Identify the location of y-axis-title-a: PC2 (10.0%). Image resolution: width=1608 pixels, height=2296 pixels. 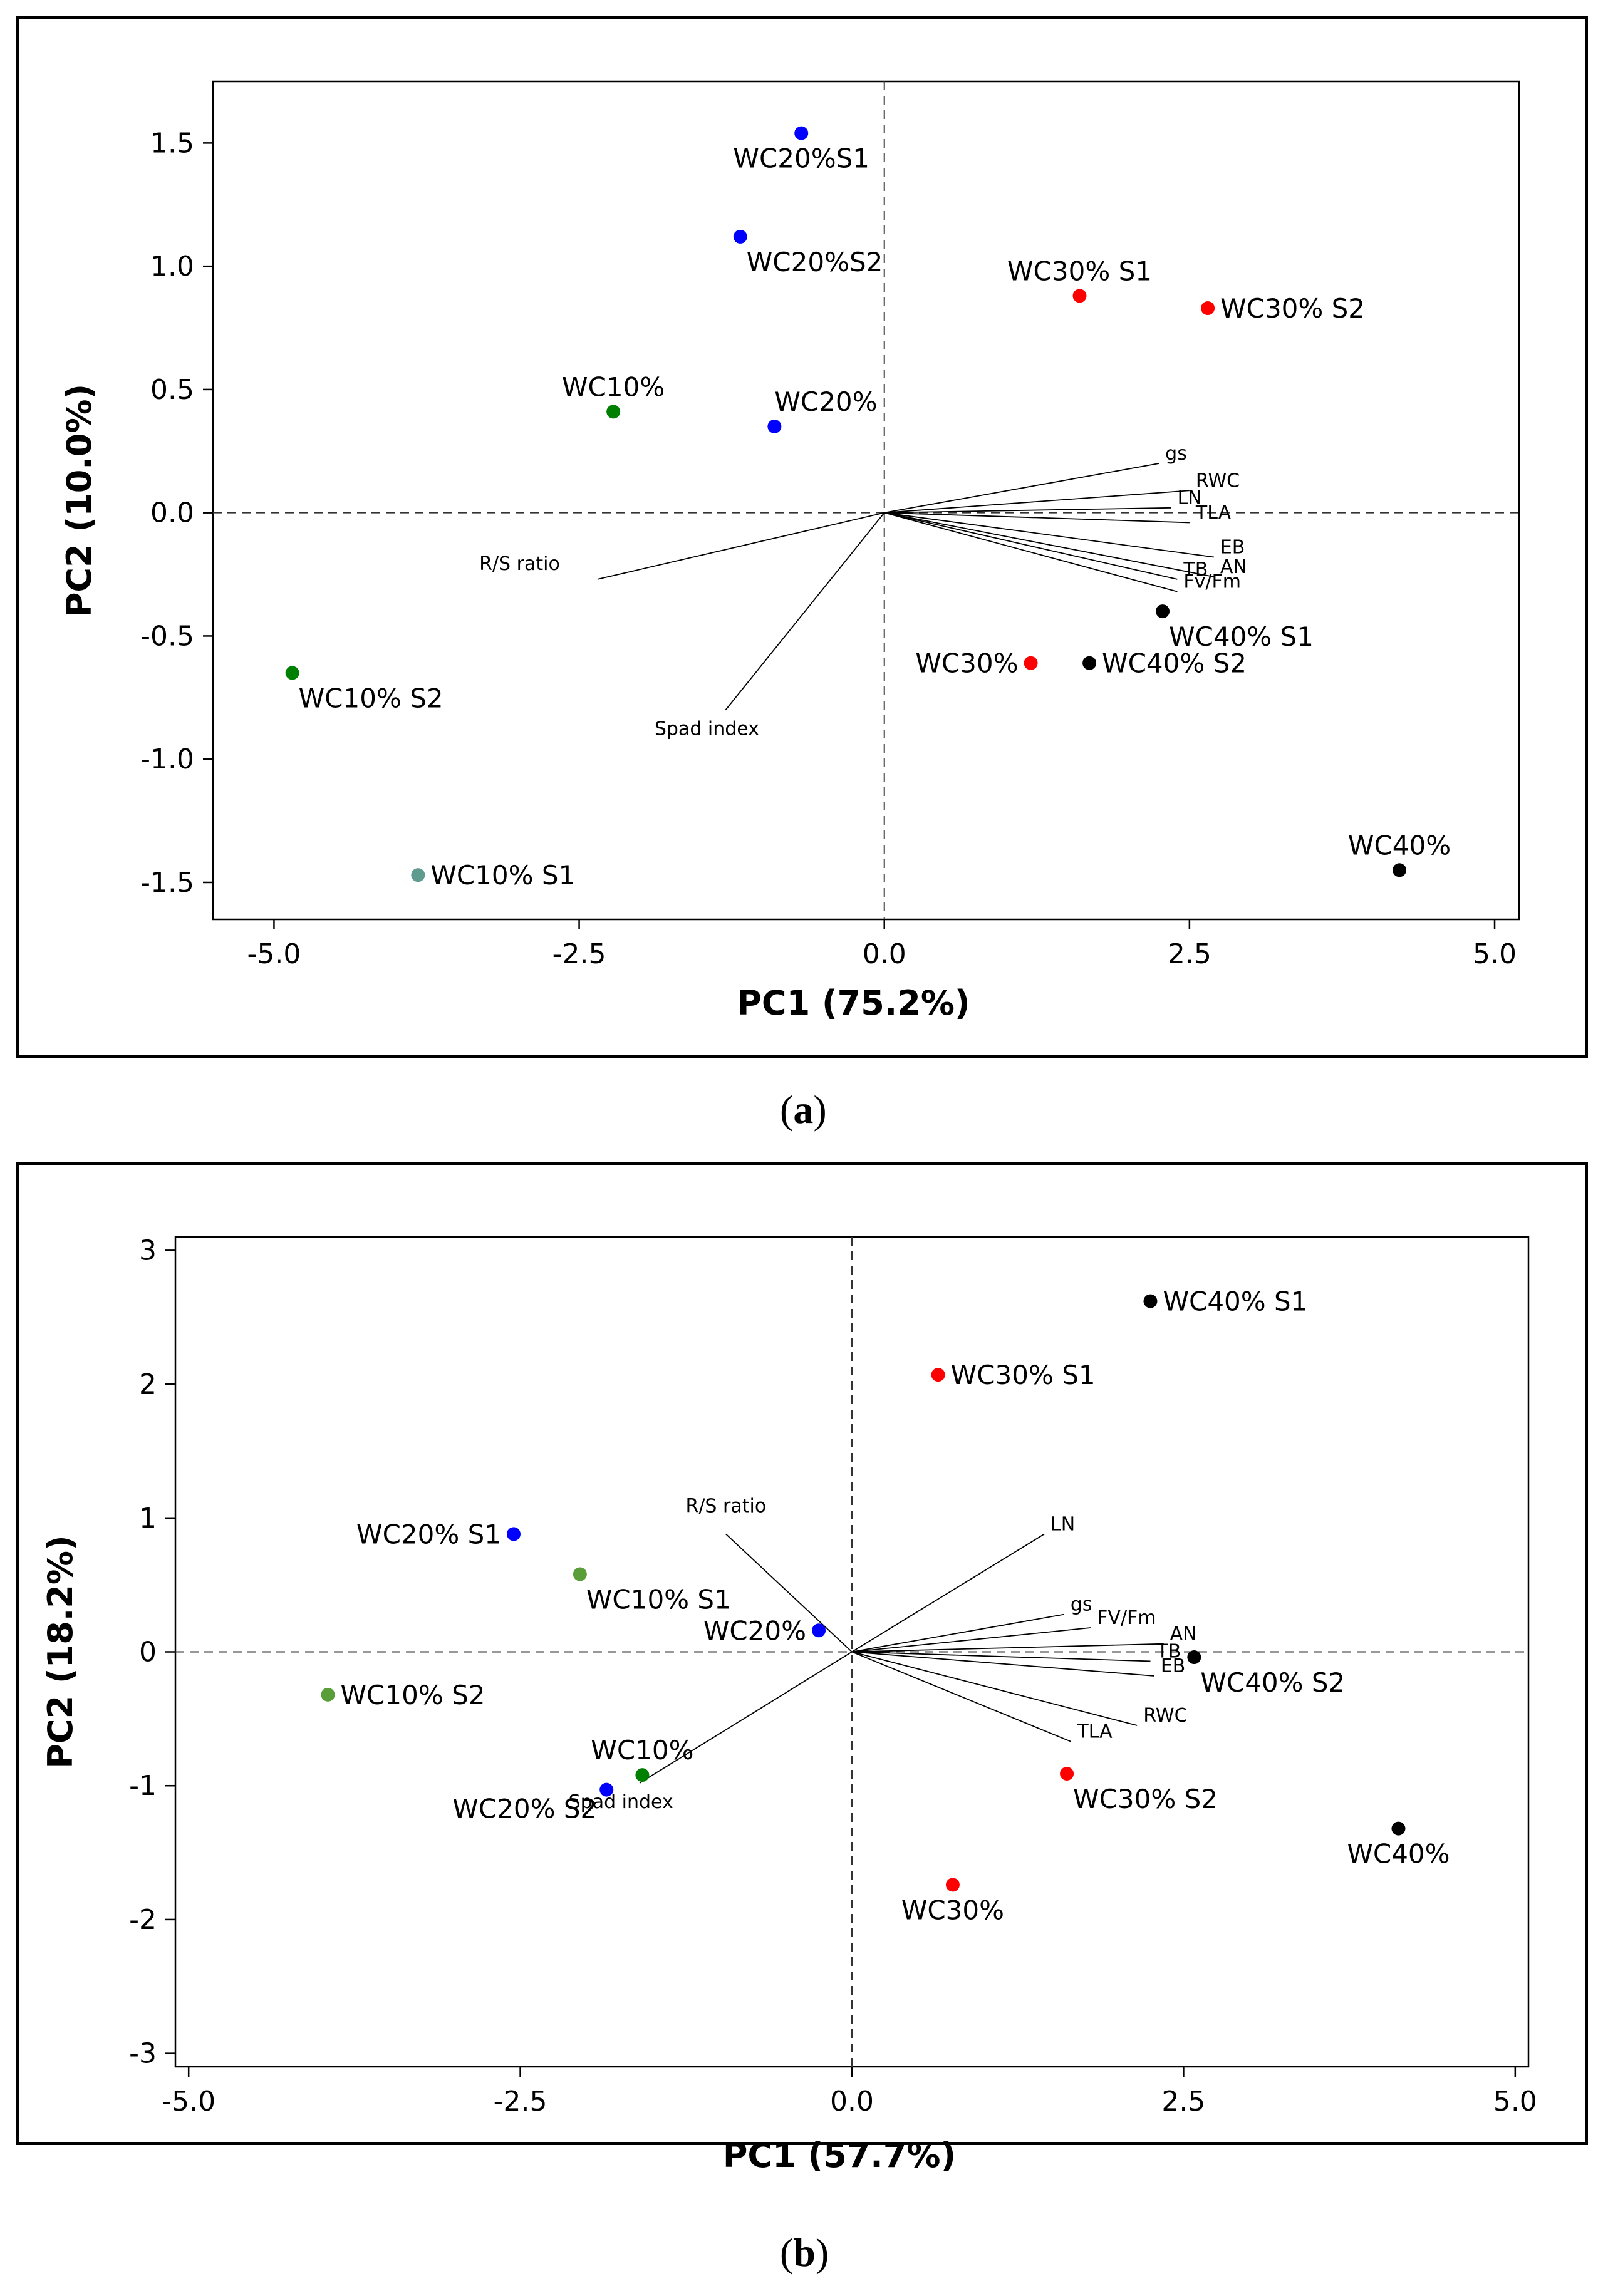
(79, 500).